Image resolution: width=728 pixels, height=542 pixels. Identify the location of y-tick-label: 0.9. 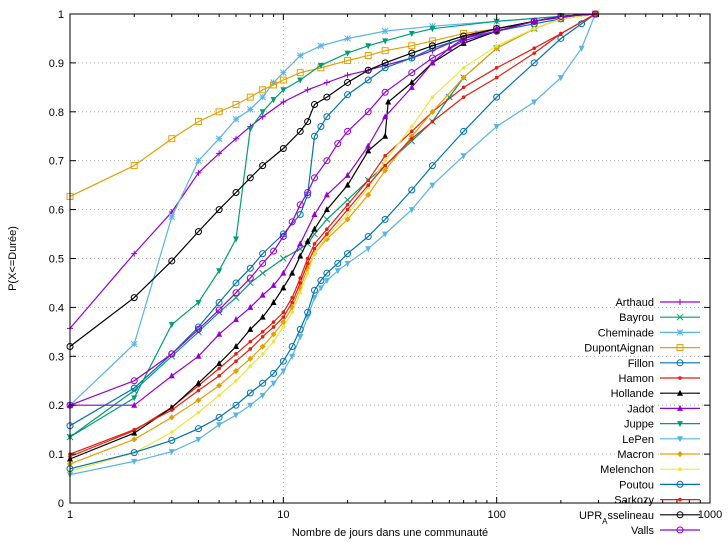
(56, 64).